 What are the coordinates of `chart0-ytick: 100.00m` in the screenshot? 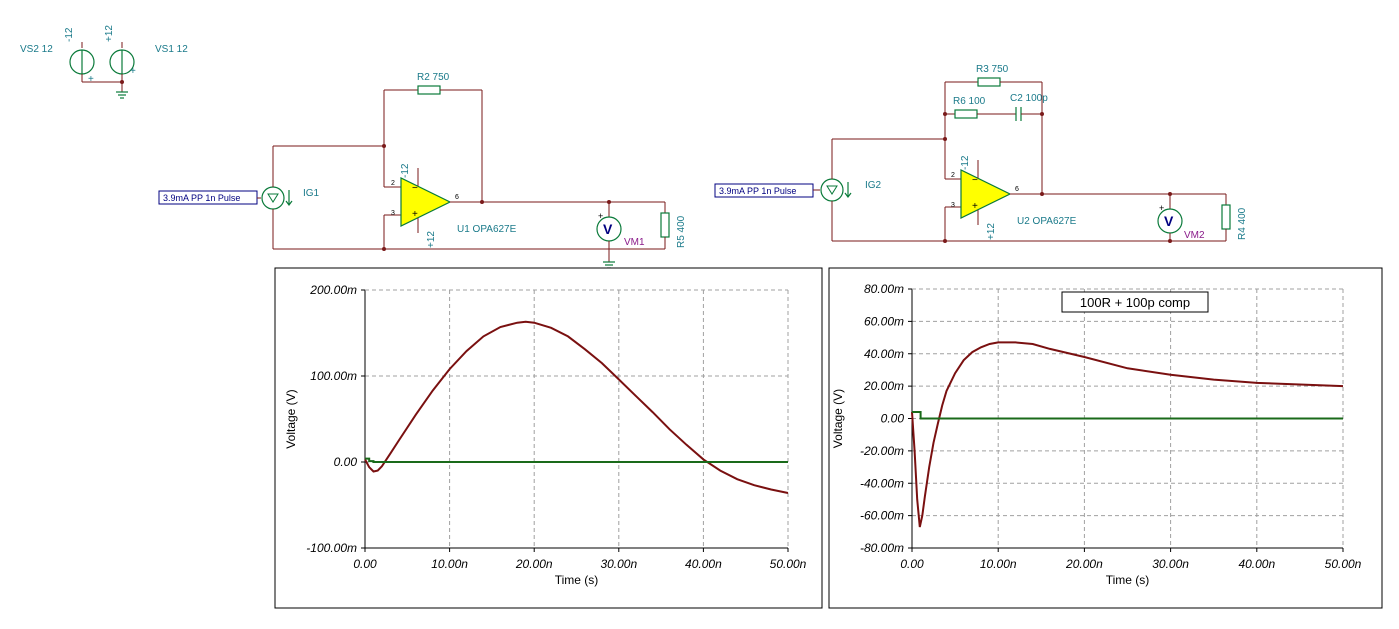 It's located at (333, 376).